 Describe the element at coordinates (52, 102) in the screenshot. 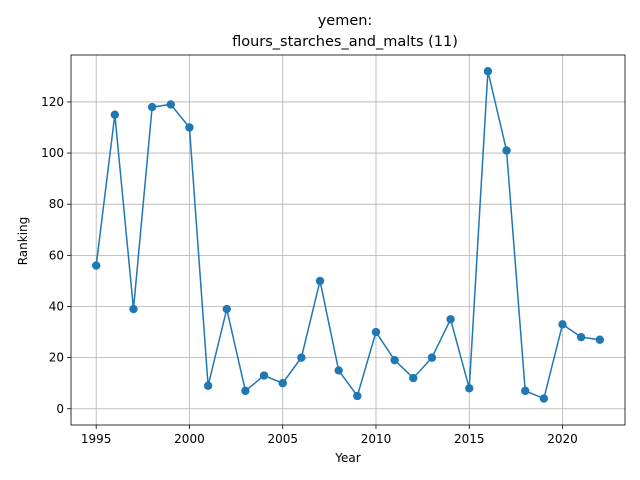

I see `y-tick-label: 120` at that location.